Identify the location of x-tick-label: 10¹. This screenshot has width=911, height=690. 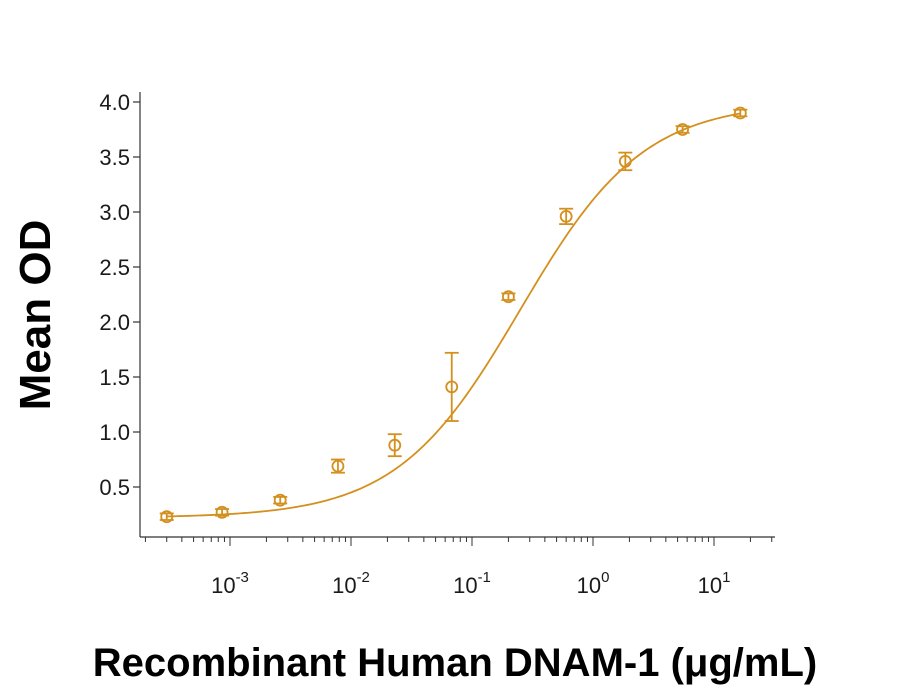
(714, 583).